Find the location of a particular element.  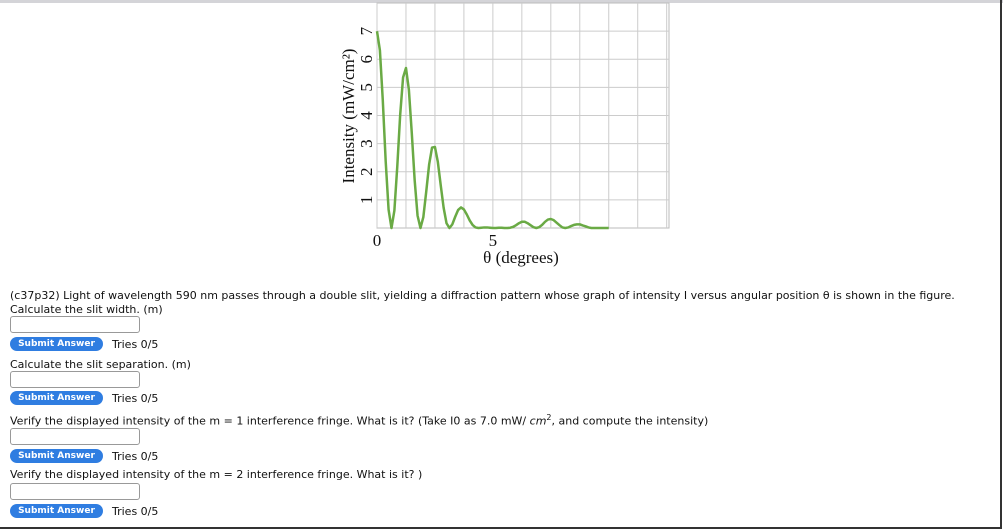

y-tick-label: 1 is located at coordinates (366, 200).